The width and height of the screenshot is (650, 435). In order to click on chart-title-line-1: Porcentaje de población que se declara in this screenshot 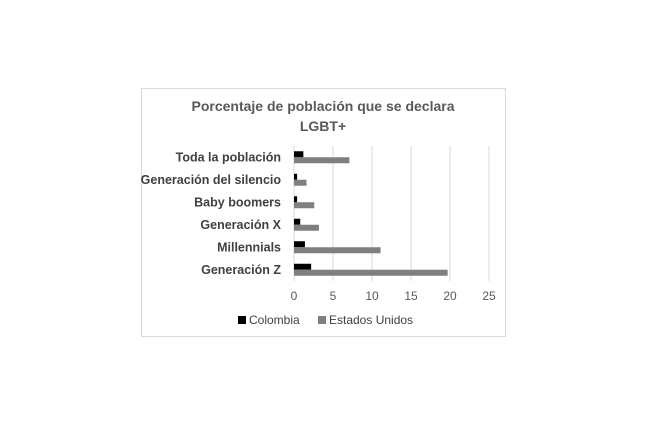, I will do `click(323, 106)`.